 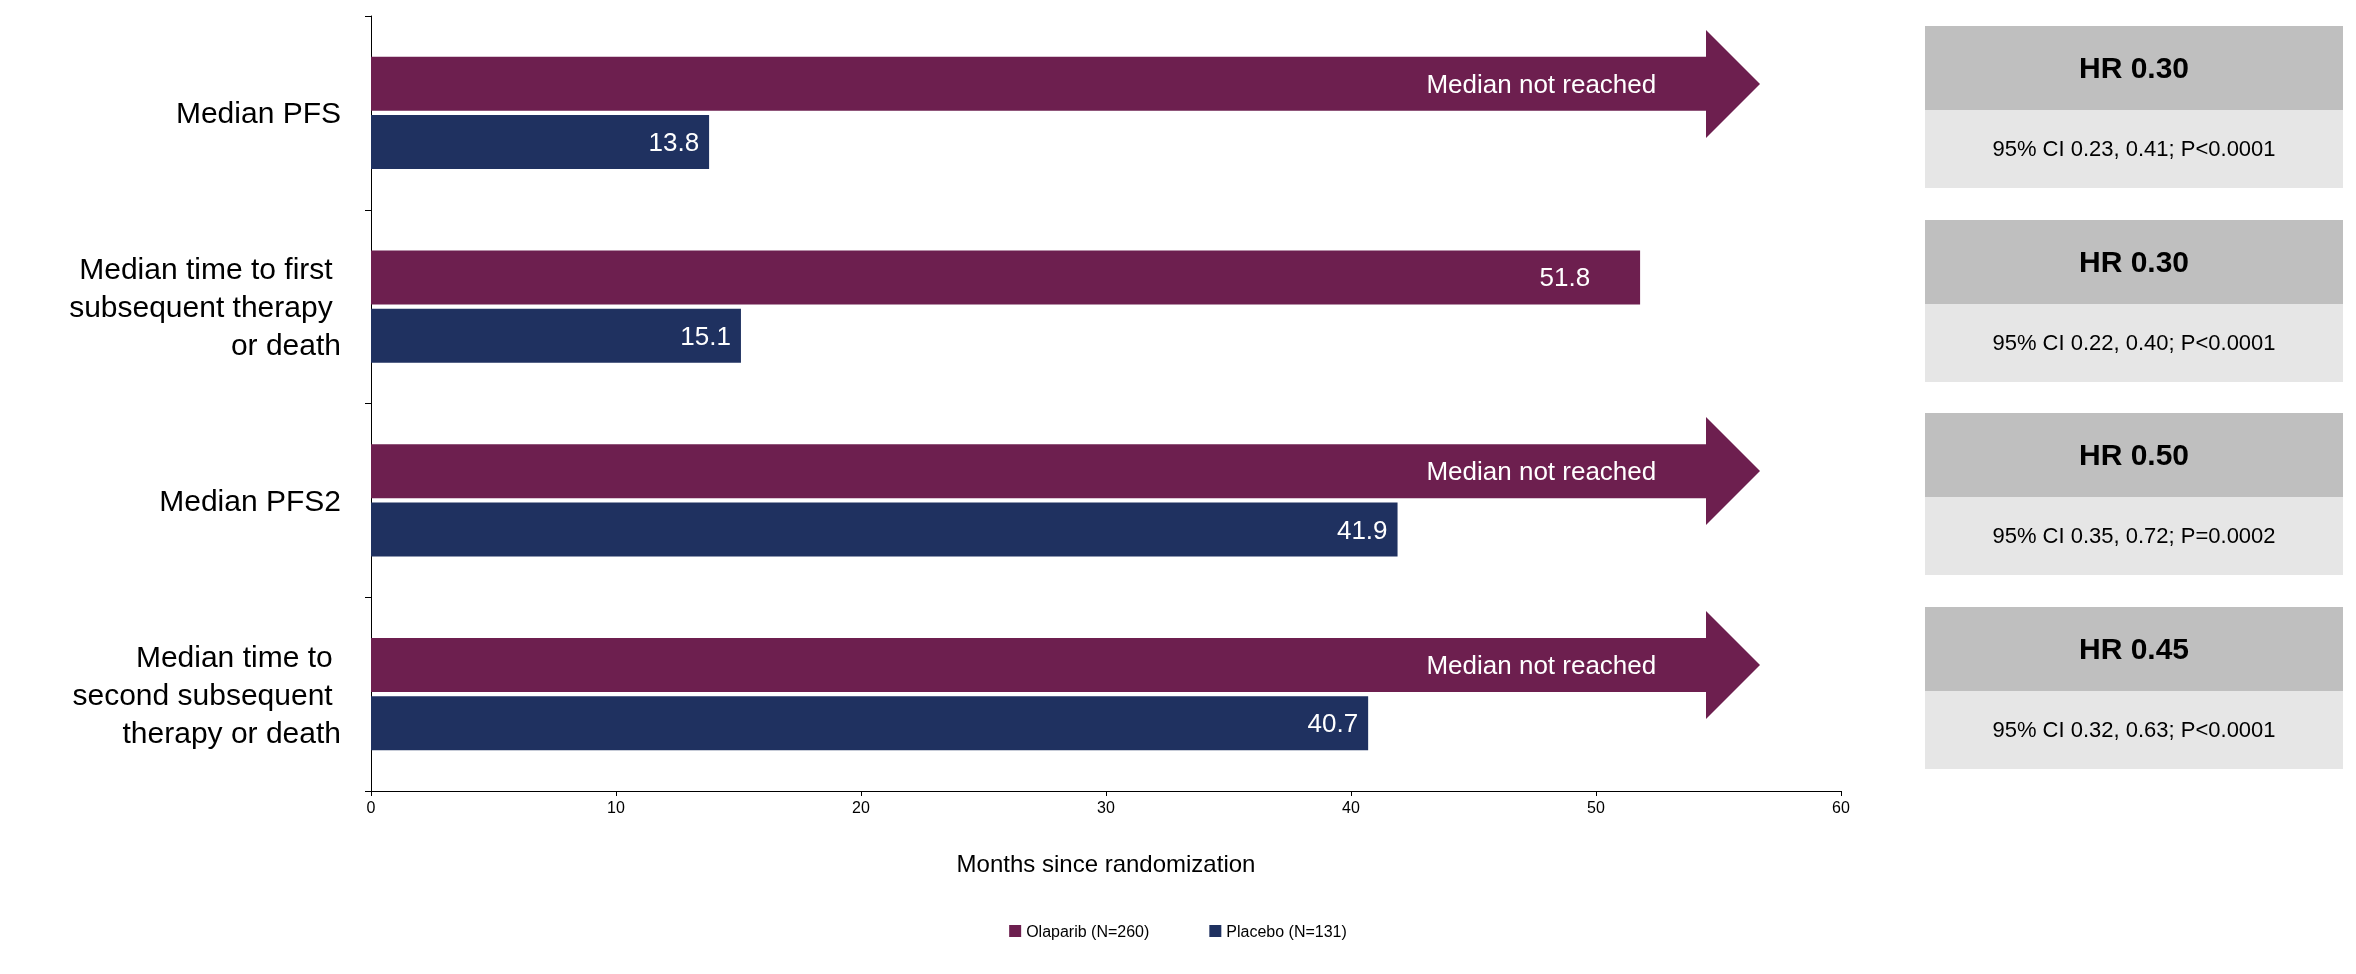 What do you see at coordinates (1362, 529) in the screenshot?
I see `data-label: 41.9` at bounding box center [1362, 529].